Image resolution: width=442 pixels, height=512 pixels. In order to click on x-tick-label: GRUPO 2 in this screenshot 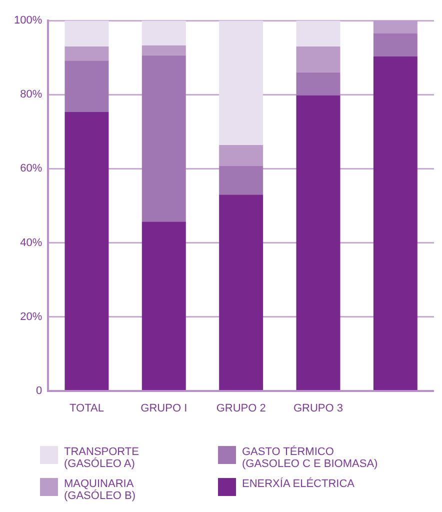, I will do `click(241, 408)`.